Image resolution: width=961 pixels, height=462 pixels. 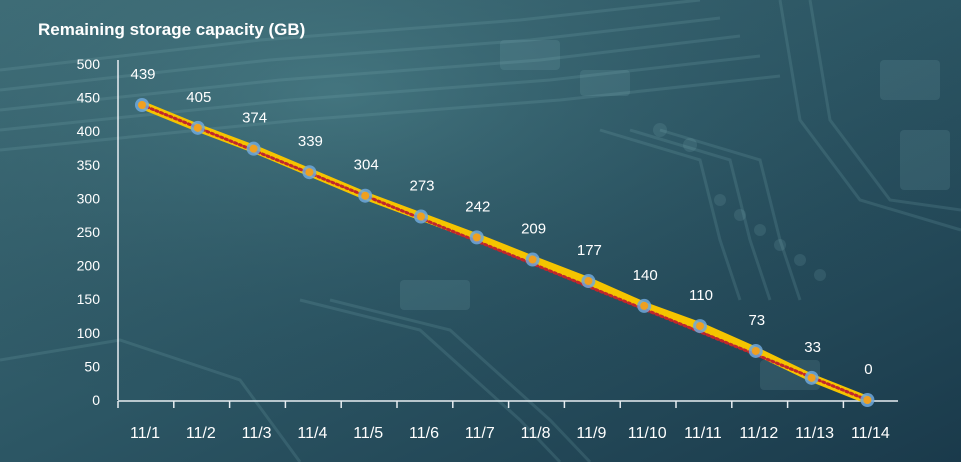 I want to click on x-tick-label: 11/6, so click(x=424, y=433).